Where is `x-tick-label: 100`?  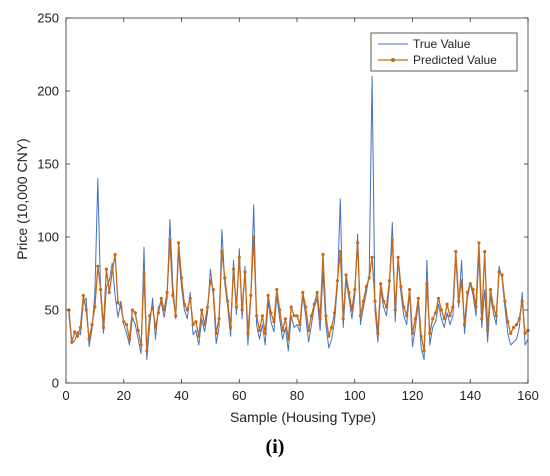
x-tick-label: 100 is located at coordinates (355, 395).